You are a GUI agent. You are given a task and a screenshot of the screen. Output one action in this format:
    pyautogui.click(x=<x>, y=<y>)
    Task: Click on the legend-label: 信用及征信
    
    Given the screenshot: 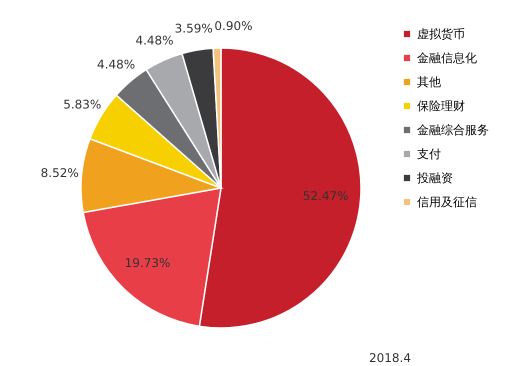 What is the action you would take?
    pyautogui.click(x=447, y=202)
    